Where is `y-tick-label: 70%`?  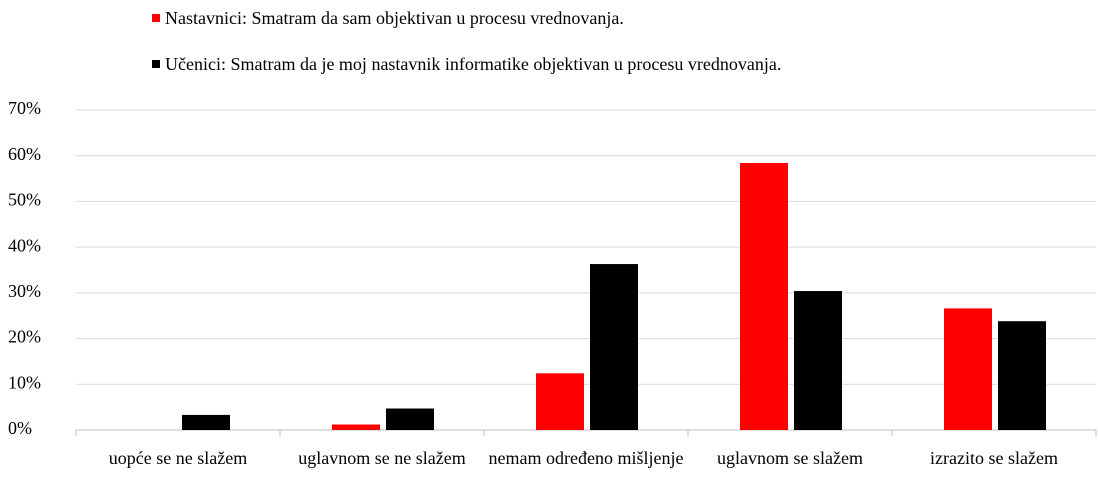
y-tick-label: 70% is located at coordinates (24, 108).